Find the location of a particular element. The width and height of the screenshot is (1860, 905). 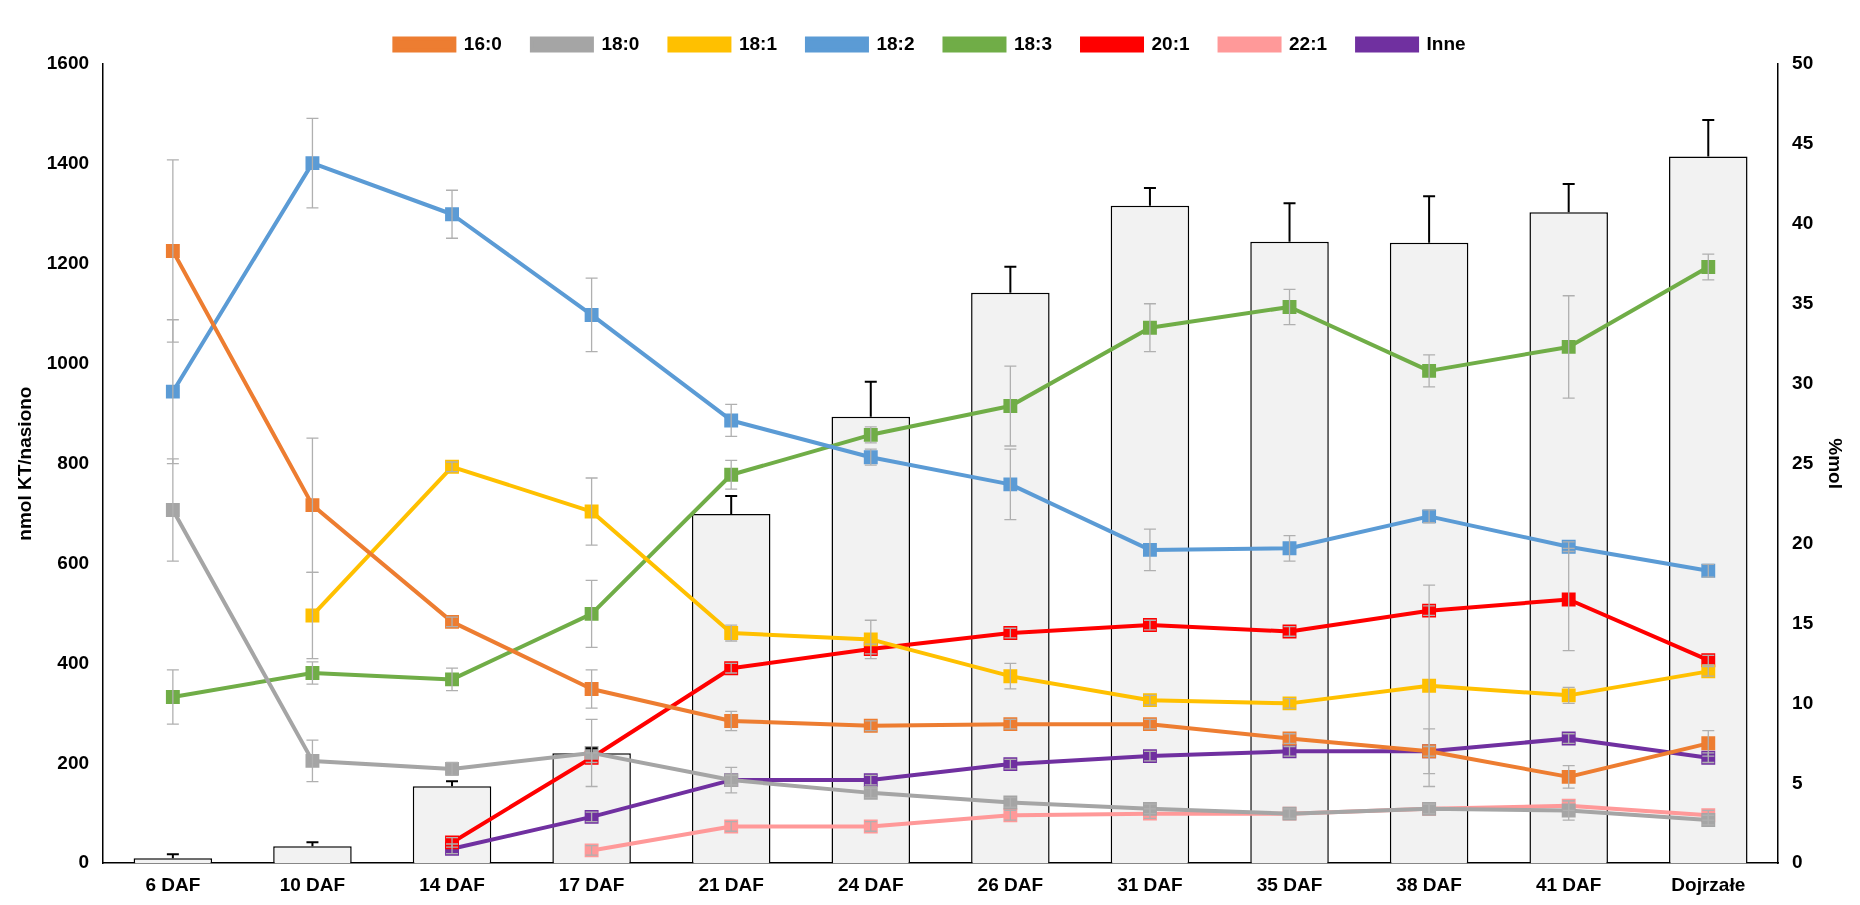

x-tick-label: 38 DAF is located at coordinates (1429, 884).